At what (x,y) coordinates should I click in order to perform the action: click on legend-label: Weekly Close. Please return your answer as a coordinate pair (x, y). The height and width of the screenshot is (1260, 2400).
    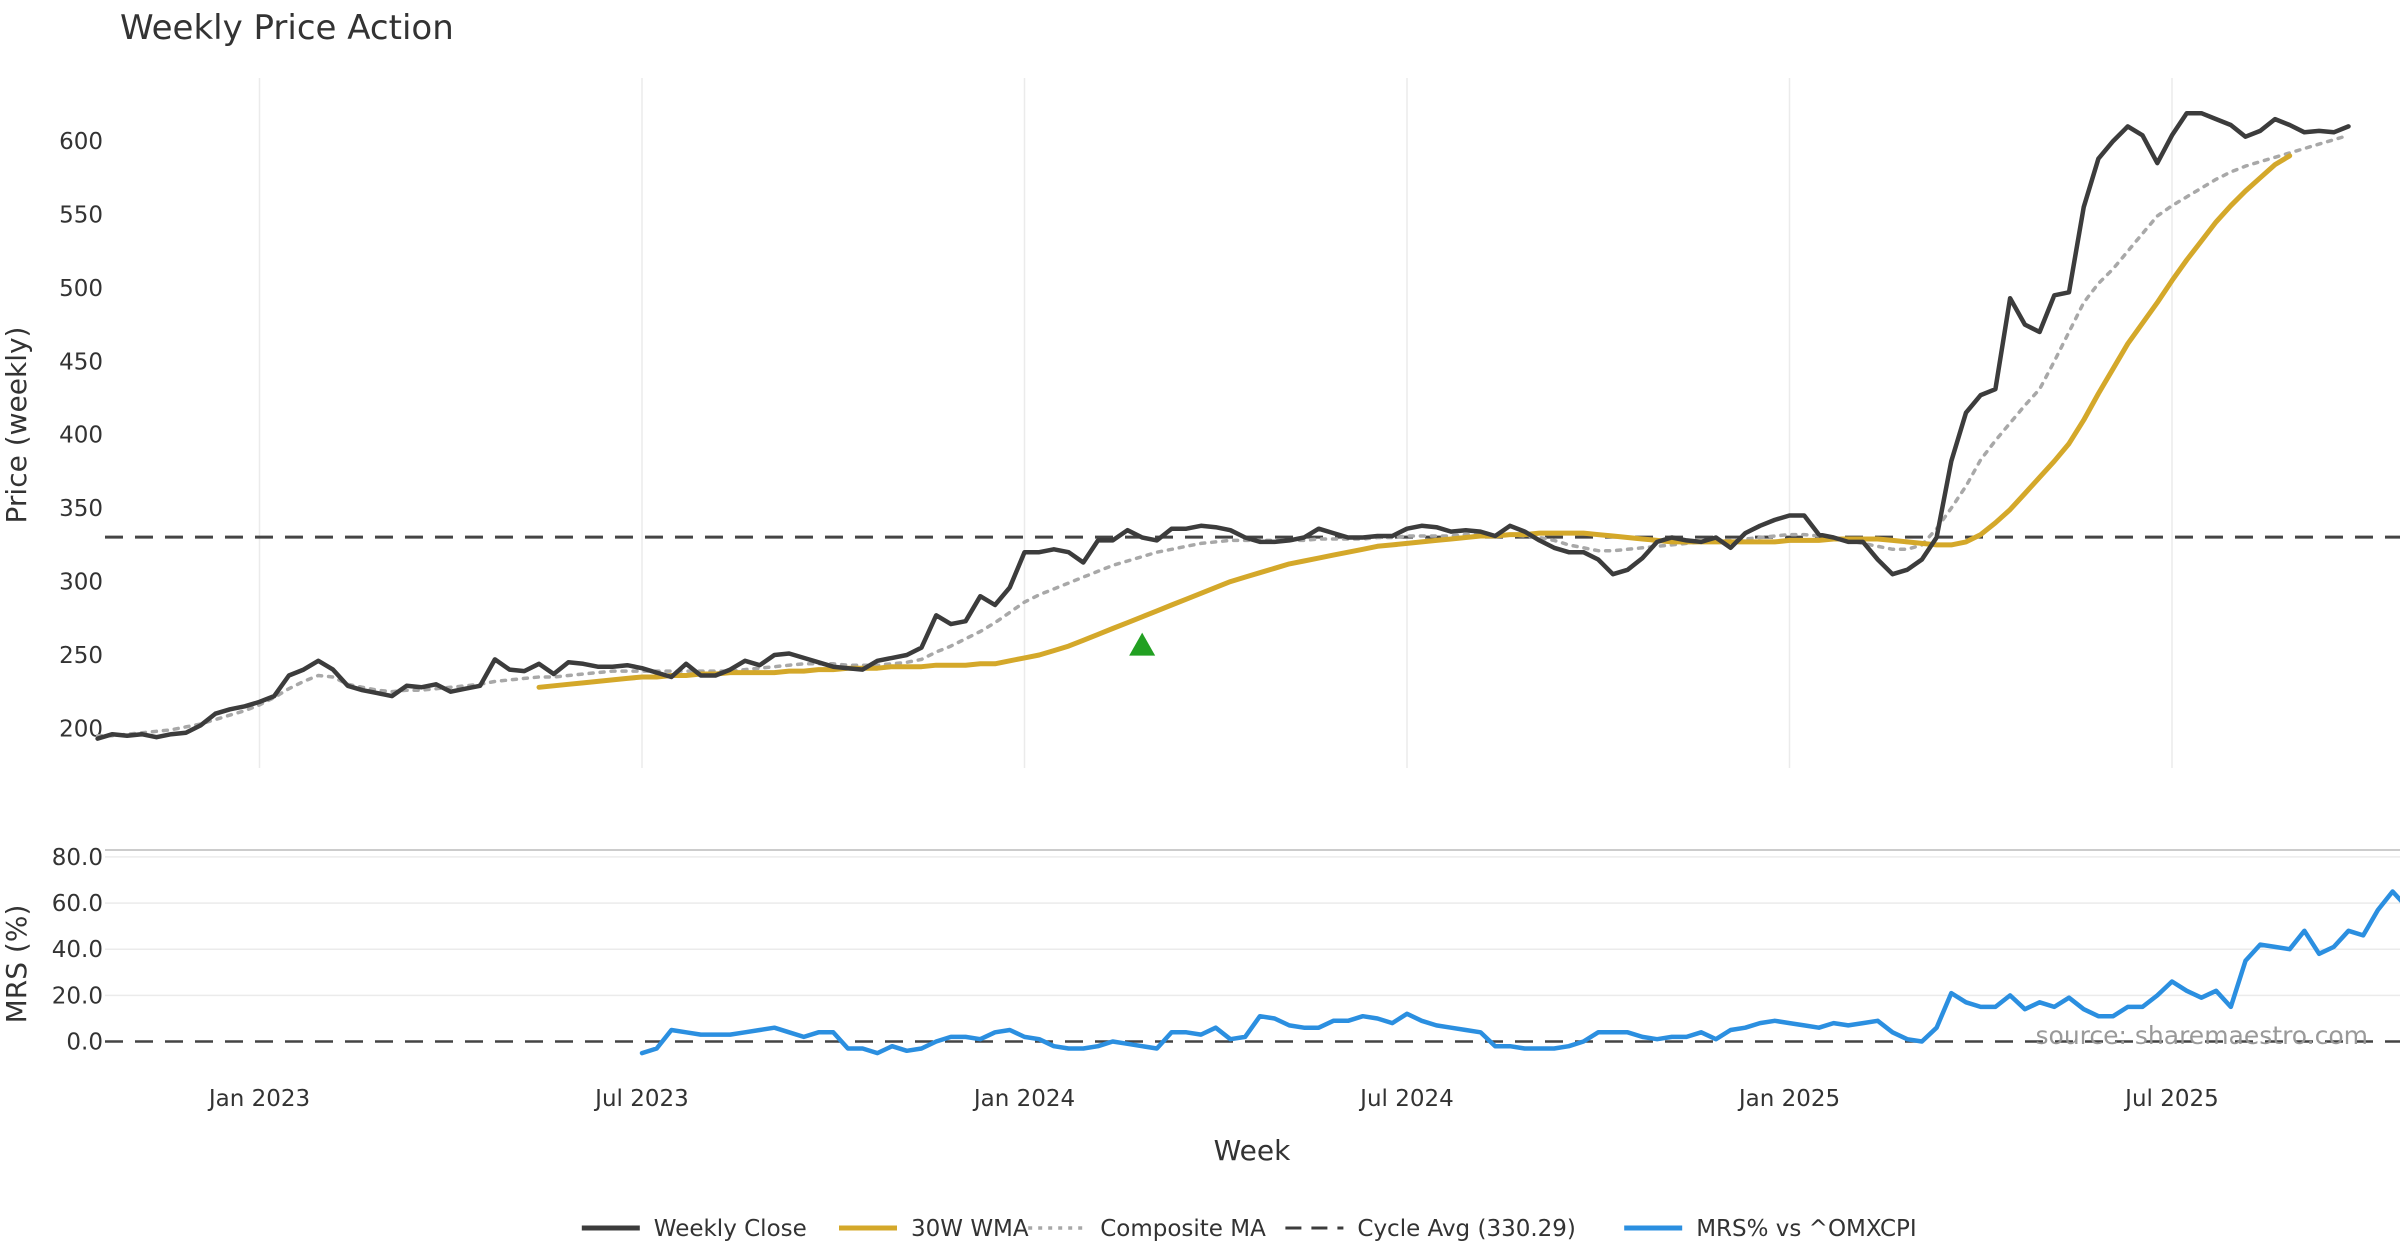
    Looking at the image, I should click on (730, 1229).